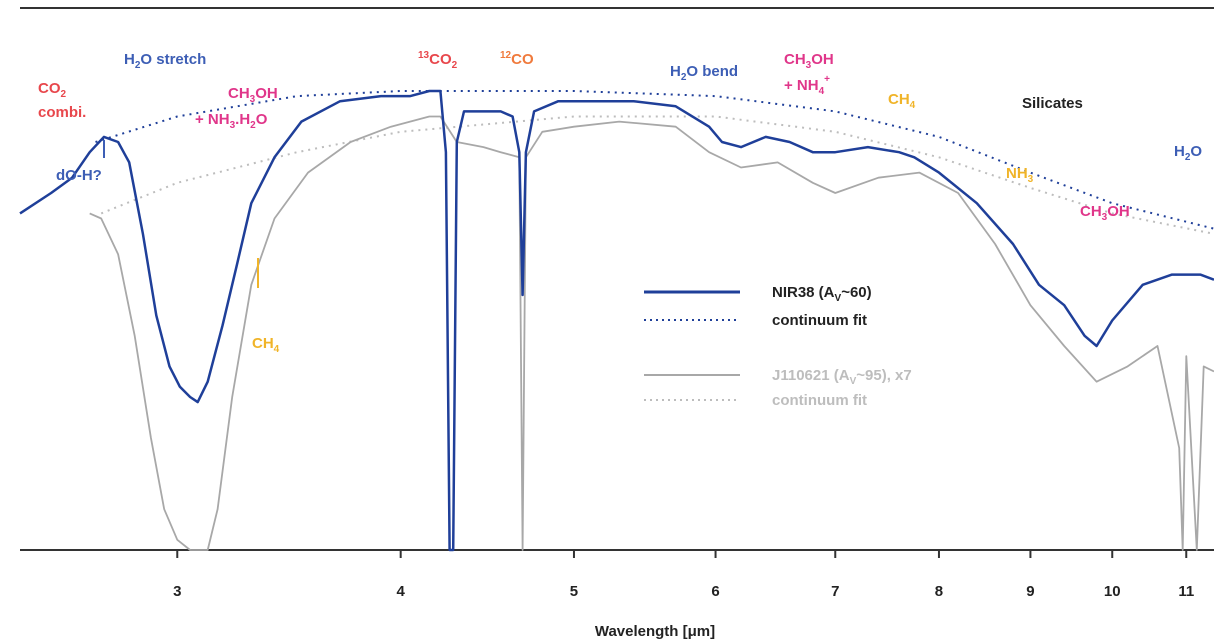 This screenshot has width=1214, height=642. Describe the element at coordinates (655, 631) in the screenshot. I see `x-axis-label: Wavelength [μm]` at that location.